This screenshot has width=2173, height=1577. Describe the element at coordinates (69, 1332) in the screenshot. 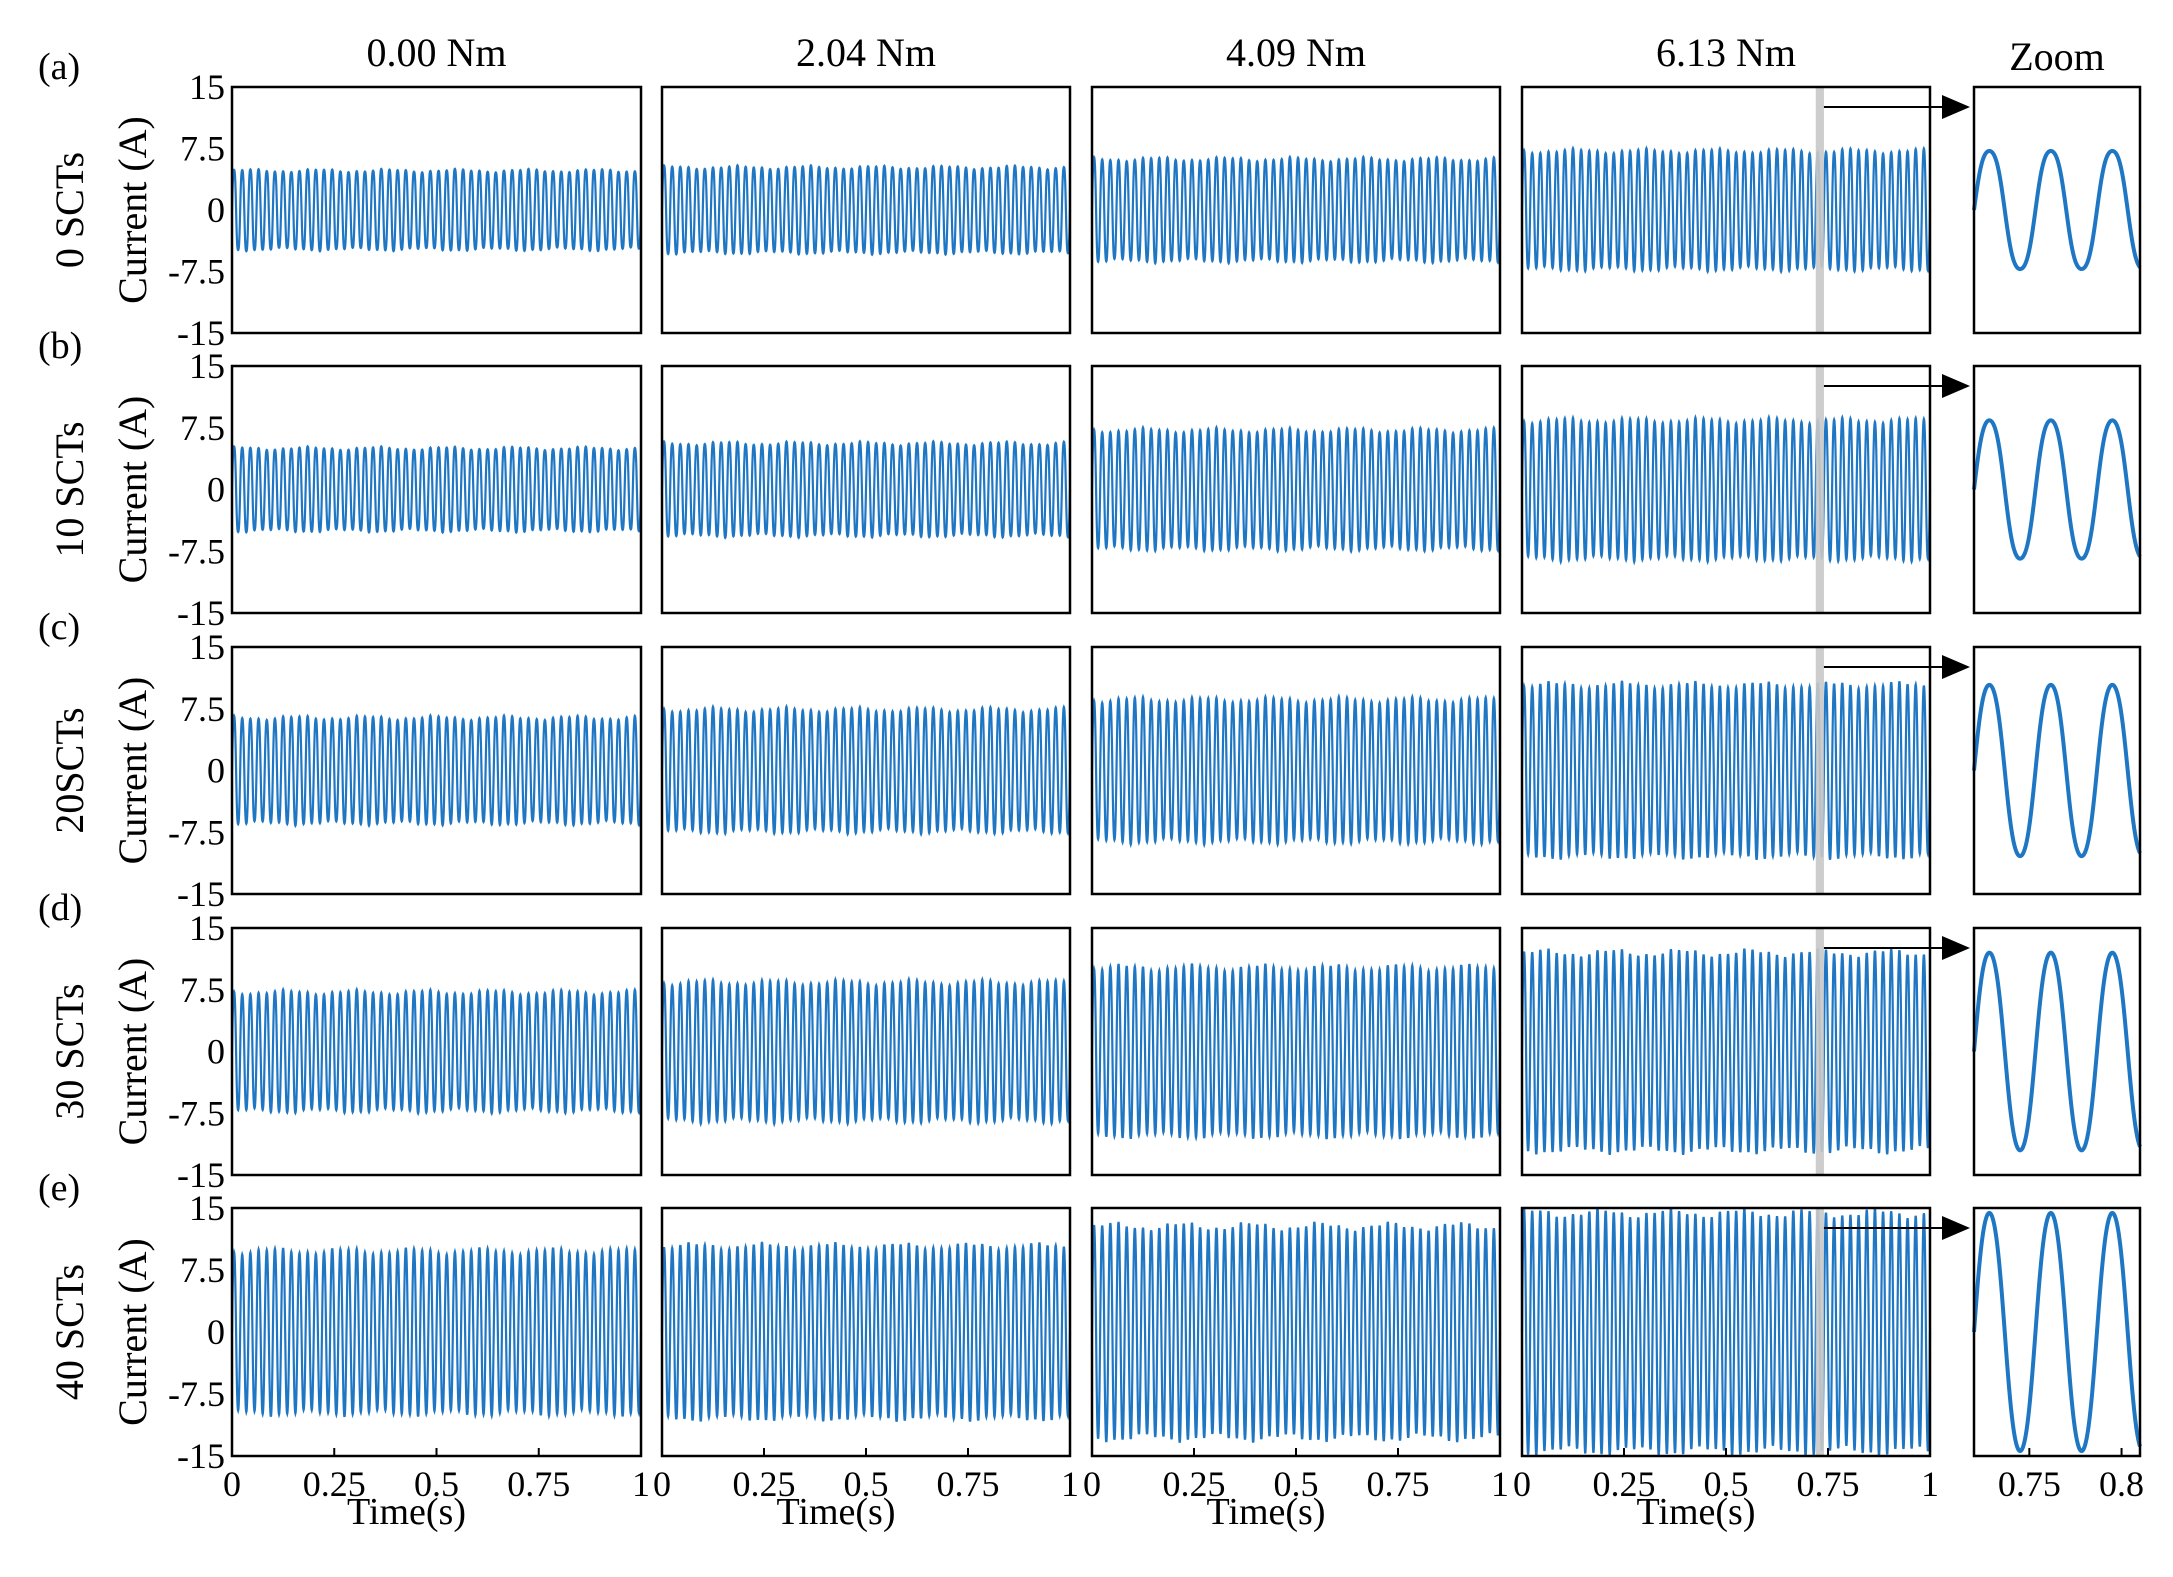

I see `row-label: 40 SCTs` at that location.